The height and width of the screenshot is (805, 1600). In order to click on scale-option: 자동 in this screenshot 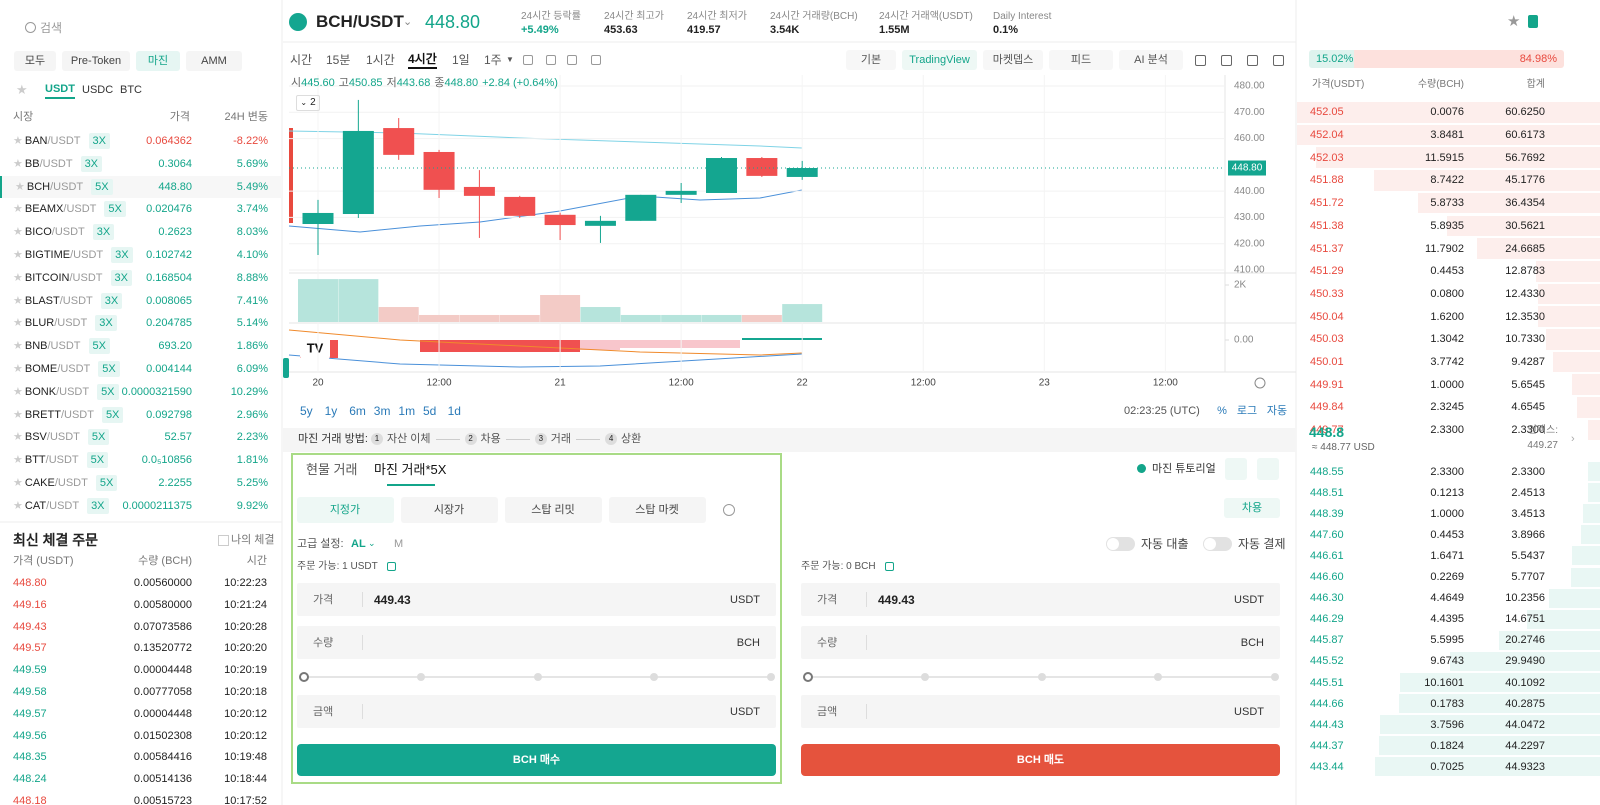, I will do `click(1277, 411)`.